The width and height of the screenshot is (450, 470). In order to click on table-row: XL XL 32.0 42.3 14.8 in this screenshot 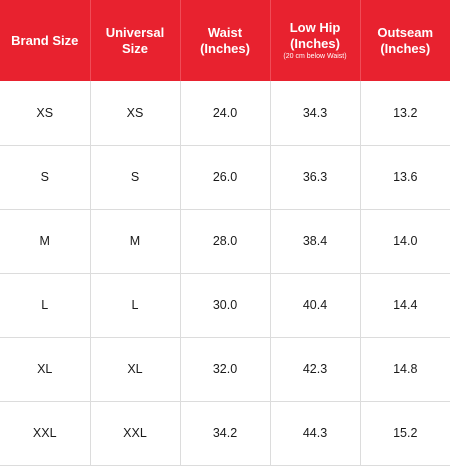, I will do `click(225, 369)`.